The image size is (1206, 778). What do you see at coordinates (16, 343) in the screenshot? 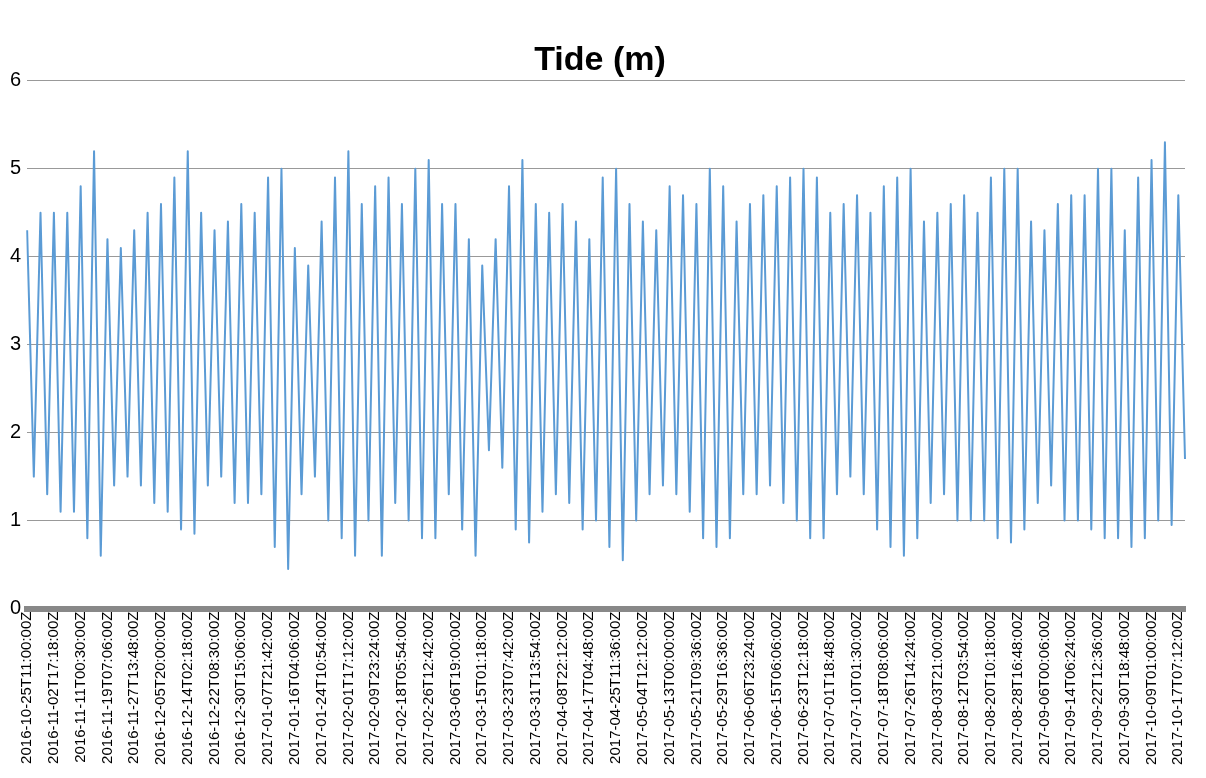
I see `y-tick-label: 3` at bounding box center [16, 343].